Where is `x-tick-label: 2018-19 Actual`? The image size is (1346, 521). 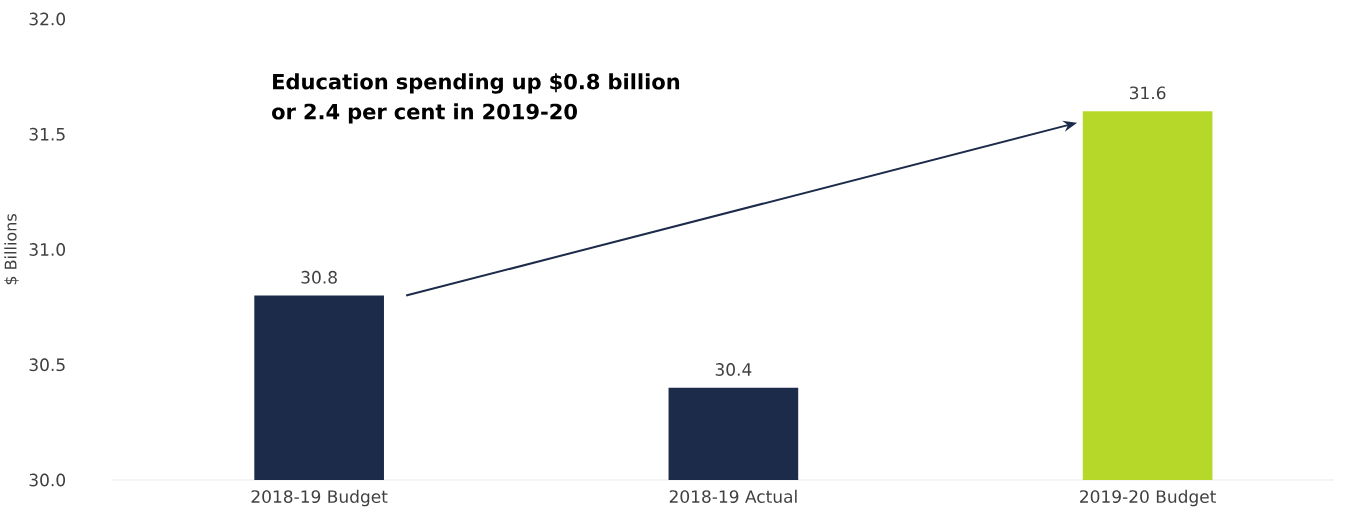 x-tick-label: 2018-19 Actual is located at coordinates (733, 496).